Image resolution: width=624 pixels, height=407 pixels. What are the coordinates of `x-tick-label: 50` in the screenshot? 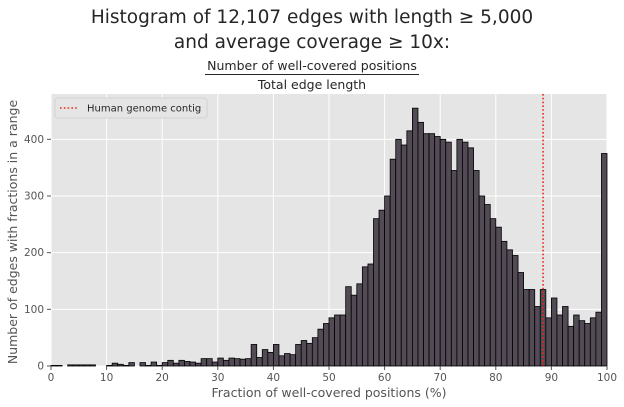 It's located at (328, 378).